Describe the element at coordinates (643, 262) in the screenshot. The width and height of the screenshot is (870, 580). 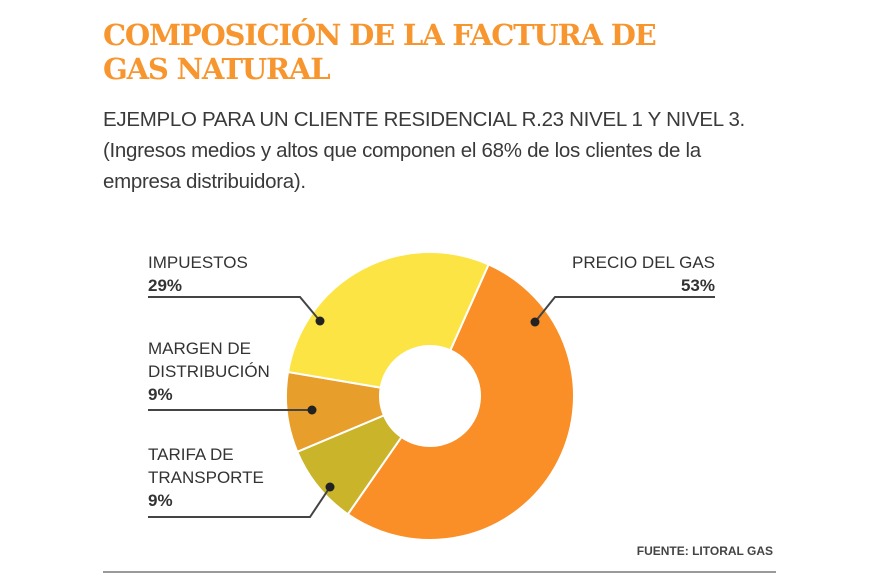
I see `slice-label: PRECIO DEL GAS` at that location.